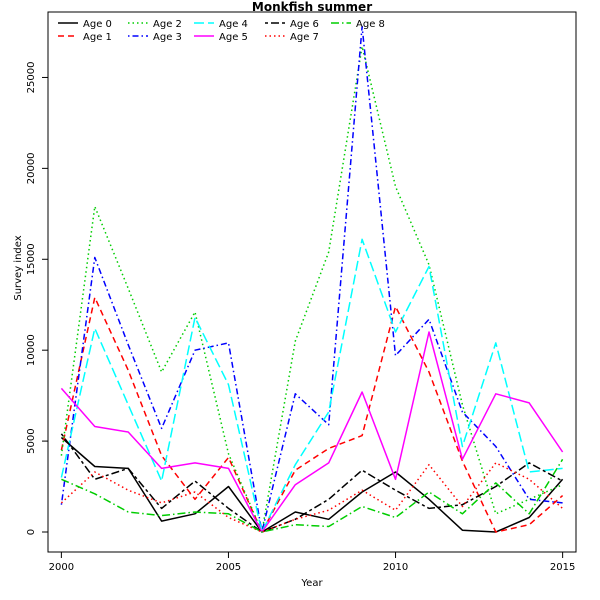 The width and height of the screenshot is (600, 600). I want to click on legend-label: Age 6, so click(304, 24).